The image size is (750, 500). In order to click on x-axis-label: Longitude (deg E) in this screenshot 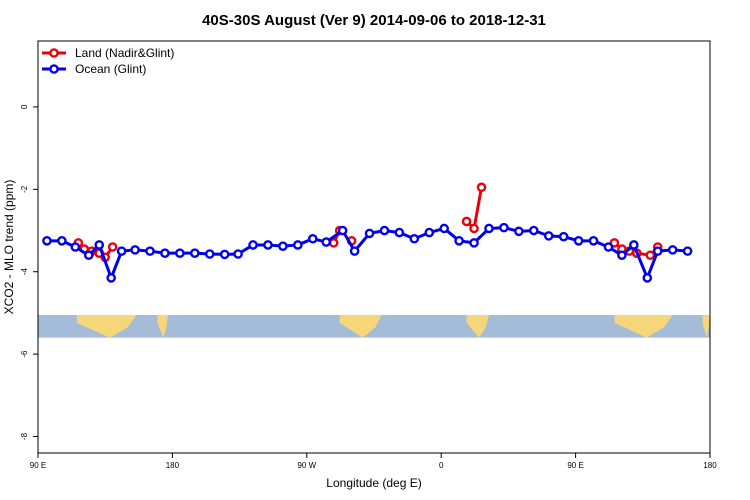, I will do `click(373, 483)`.